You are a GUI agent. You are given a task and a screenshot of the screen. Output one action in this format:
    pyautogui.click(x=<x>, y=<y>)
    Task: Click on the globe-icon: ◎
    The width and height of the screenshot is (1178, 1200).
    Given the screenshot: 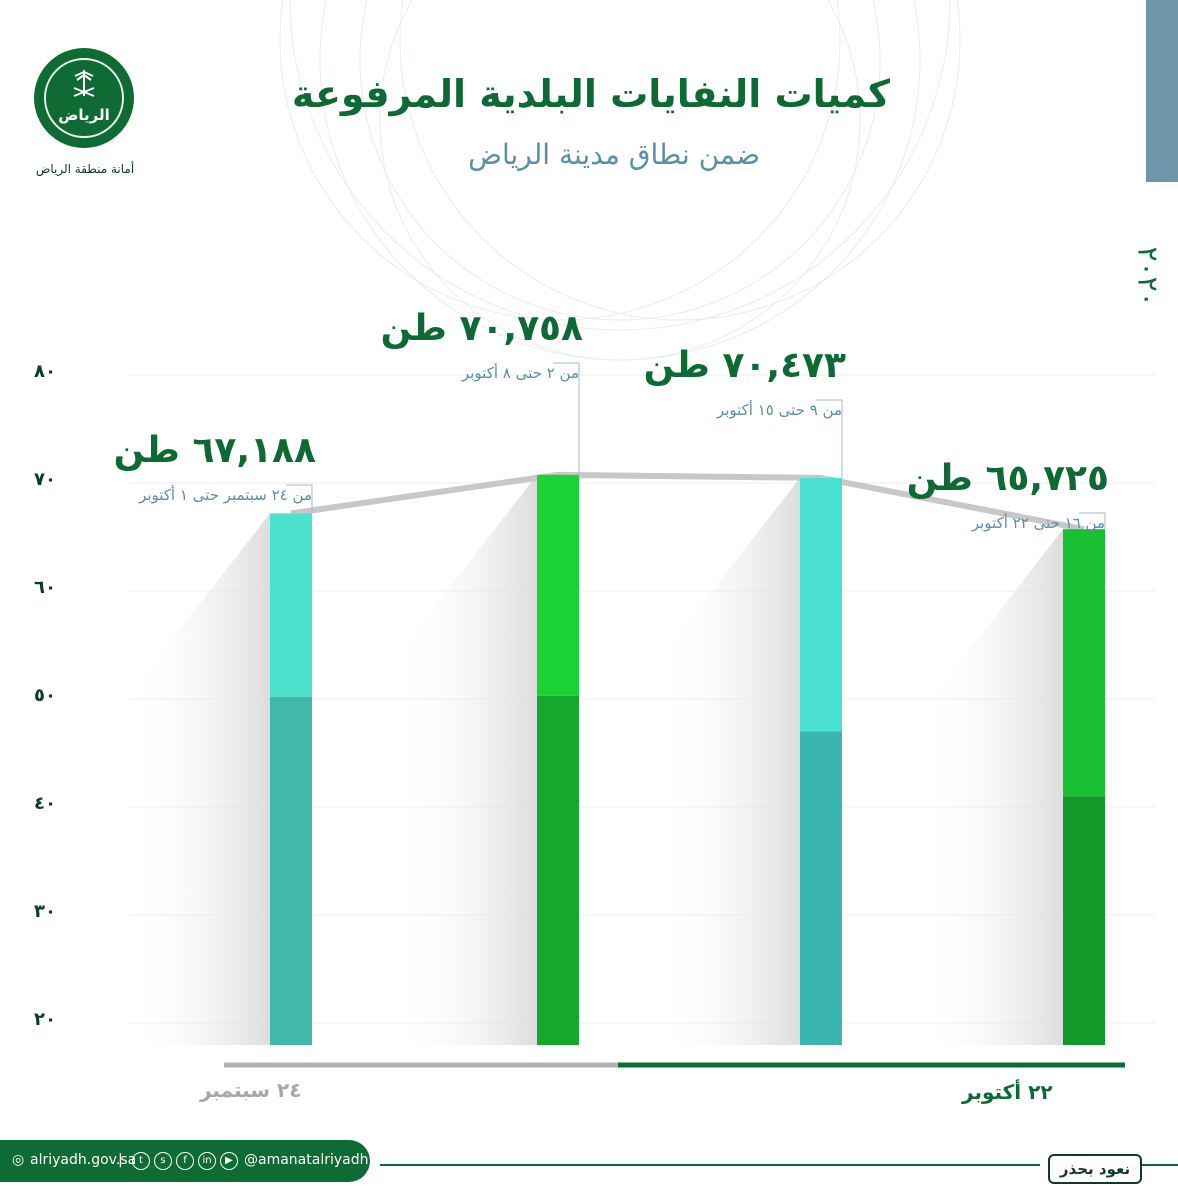 What is the action you would take?
    pyautogui.click(x=18, y=1160)
    